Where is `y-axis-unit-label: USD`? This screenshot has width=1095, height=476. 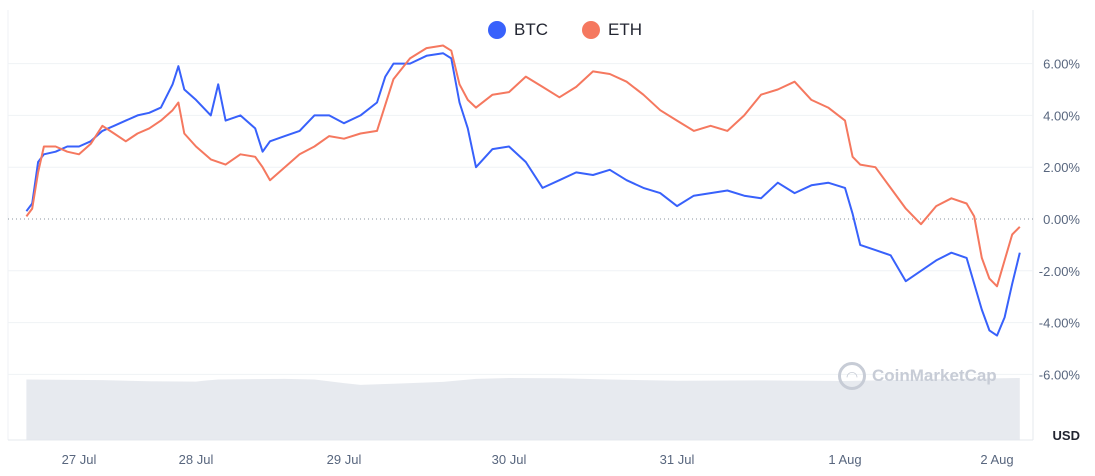 y-axis-unit-label: USD is located at coordinates (1066, 435).